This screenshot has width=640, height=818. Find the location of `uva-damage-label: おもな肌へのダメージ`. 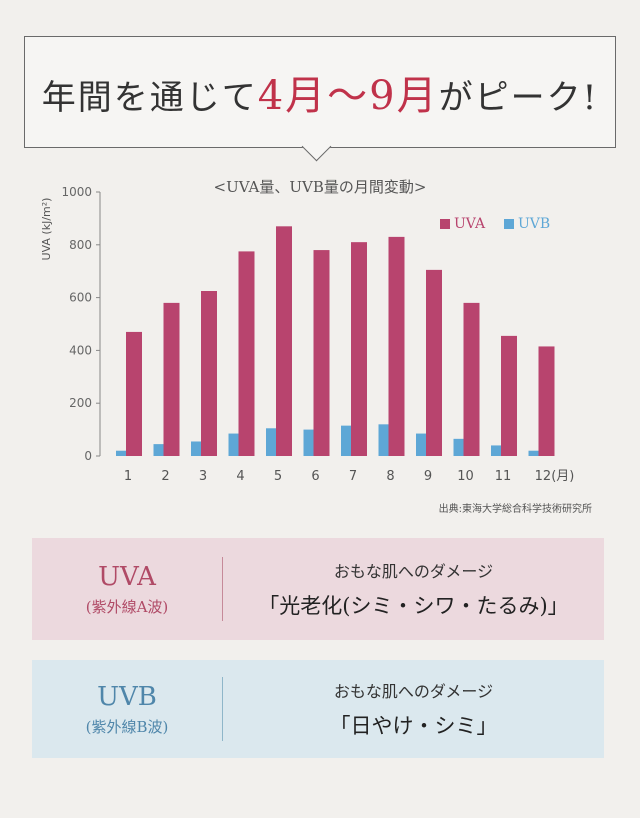

uva-damage-label: おもな肌へのダメージ is located at coordinates (413, 571).